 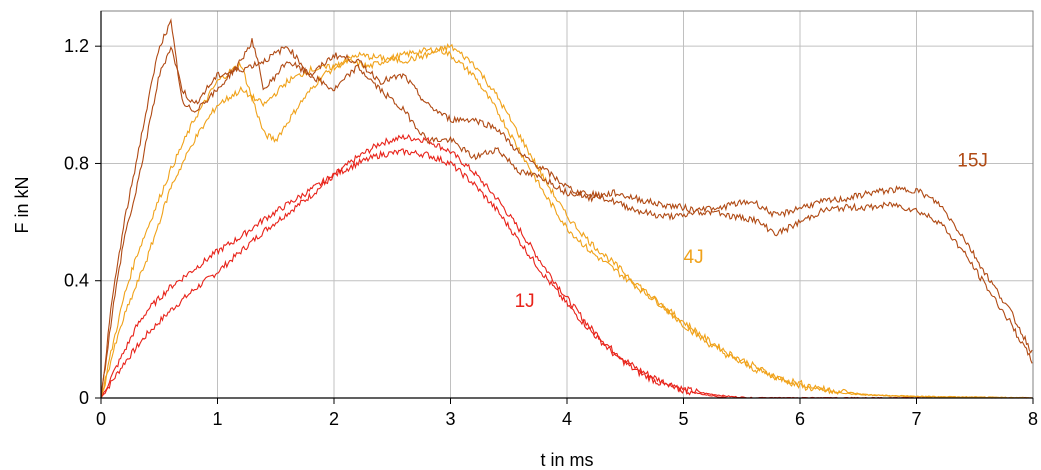 What do you see at coordinates (683, 419) in the screenshot?
I see `x-tick-label: 5` at bounding box center [683, 419].